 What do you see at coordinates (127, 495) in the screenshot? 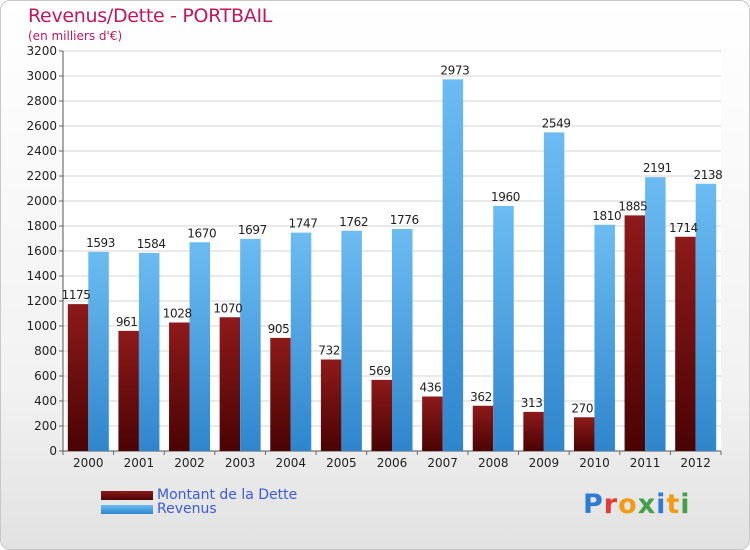
I see `legend-swatch-debt` at bounding box center [127, 495].